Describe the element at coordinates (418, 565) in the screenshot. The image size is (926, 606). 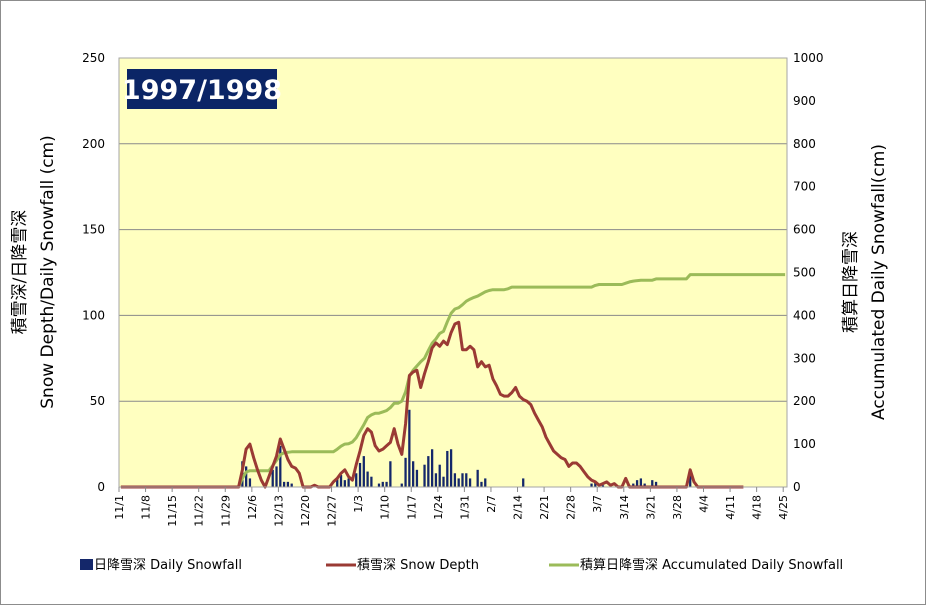
I see `legend-label-snow-depth: 積雪深 Snow Depth` at that location.